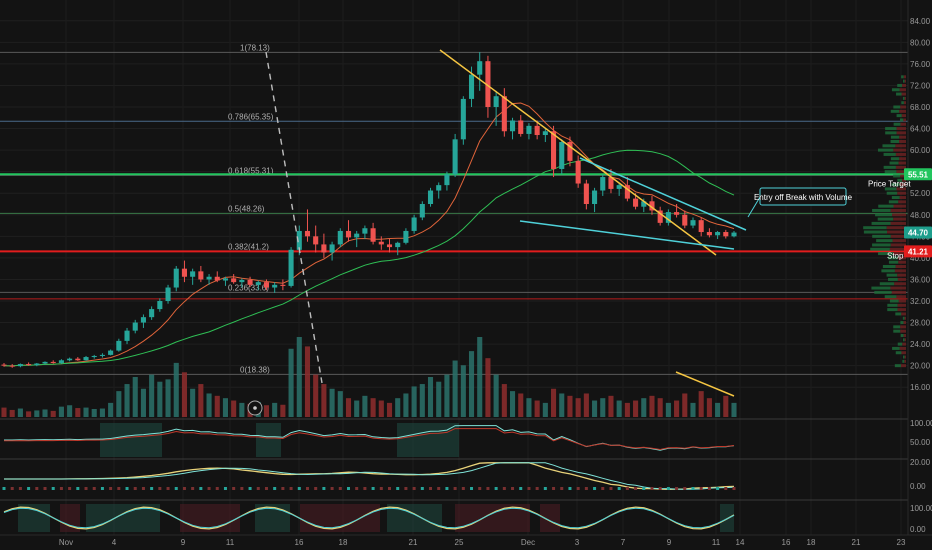 The width and height of the screenshot is (932, 550). What do you see at coordinates (786, 542) in the screenshot?
I see `time-tick-label: 16` at bounding box center [786, 542].